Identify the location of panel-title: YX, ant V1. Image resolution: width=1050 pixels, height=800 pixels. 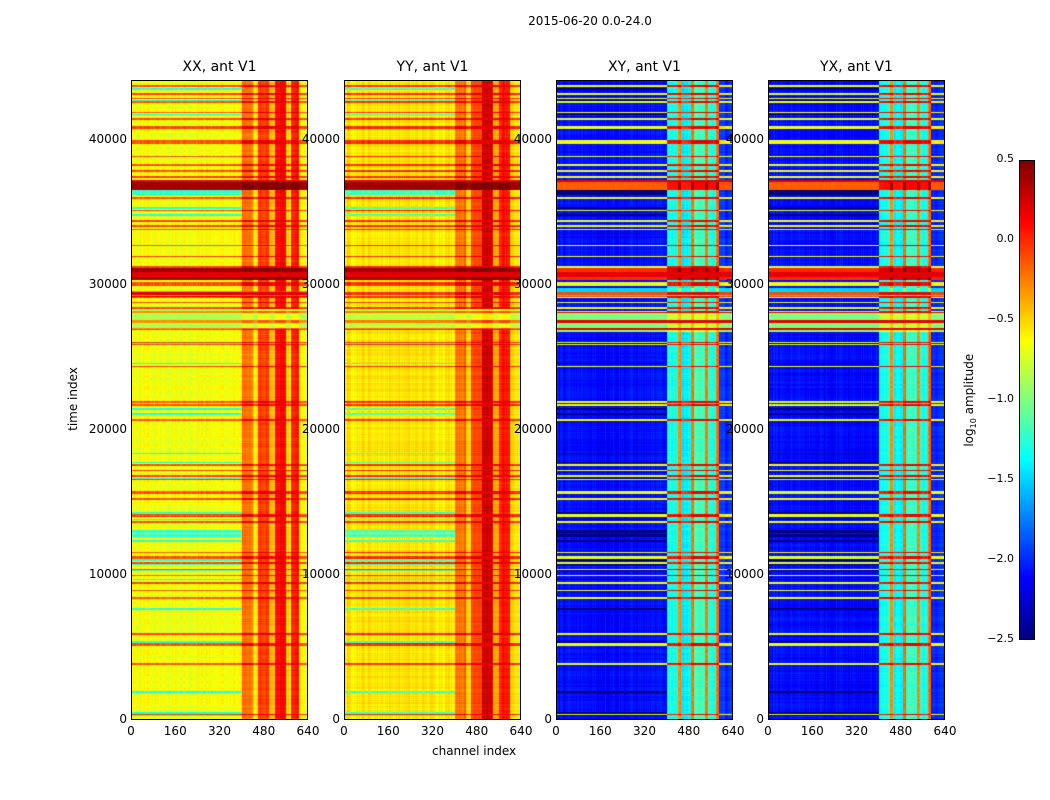
(856, 67).